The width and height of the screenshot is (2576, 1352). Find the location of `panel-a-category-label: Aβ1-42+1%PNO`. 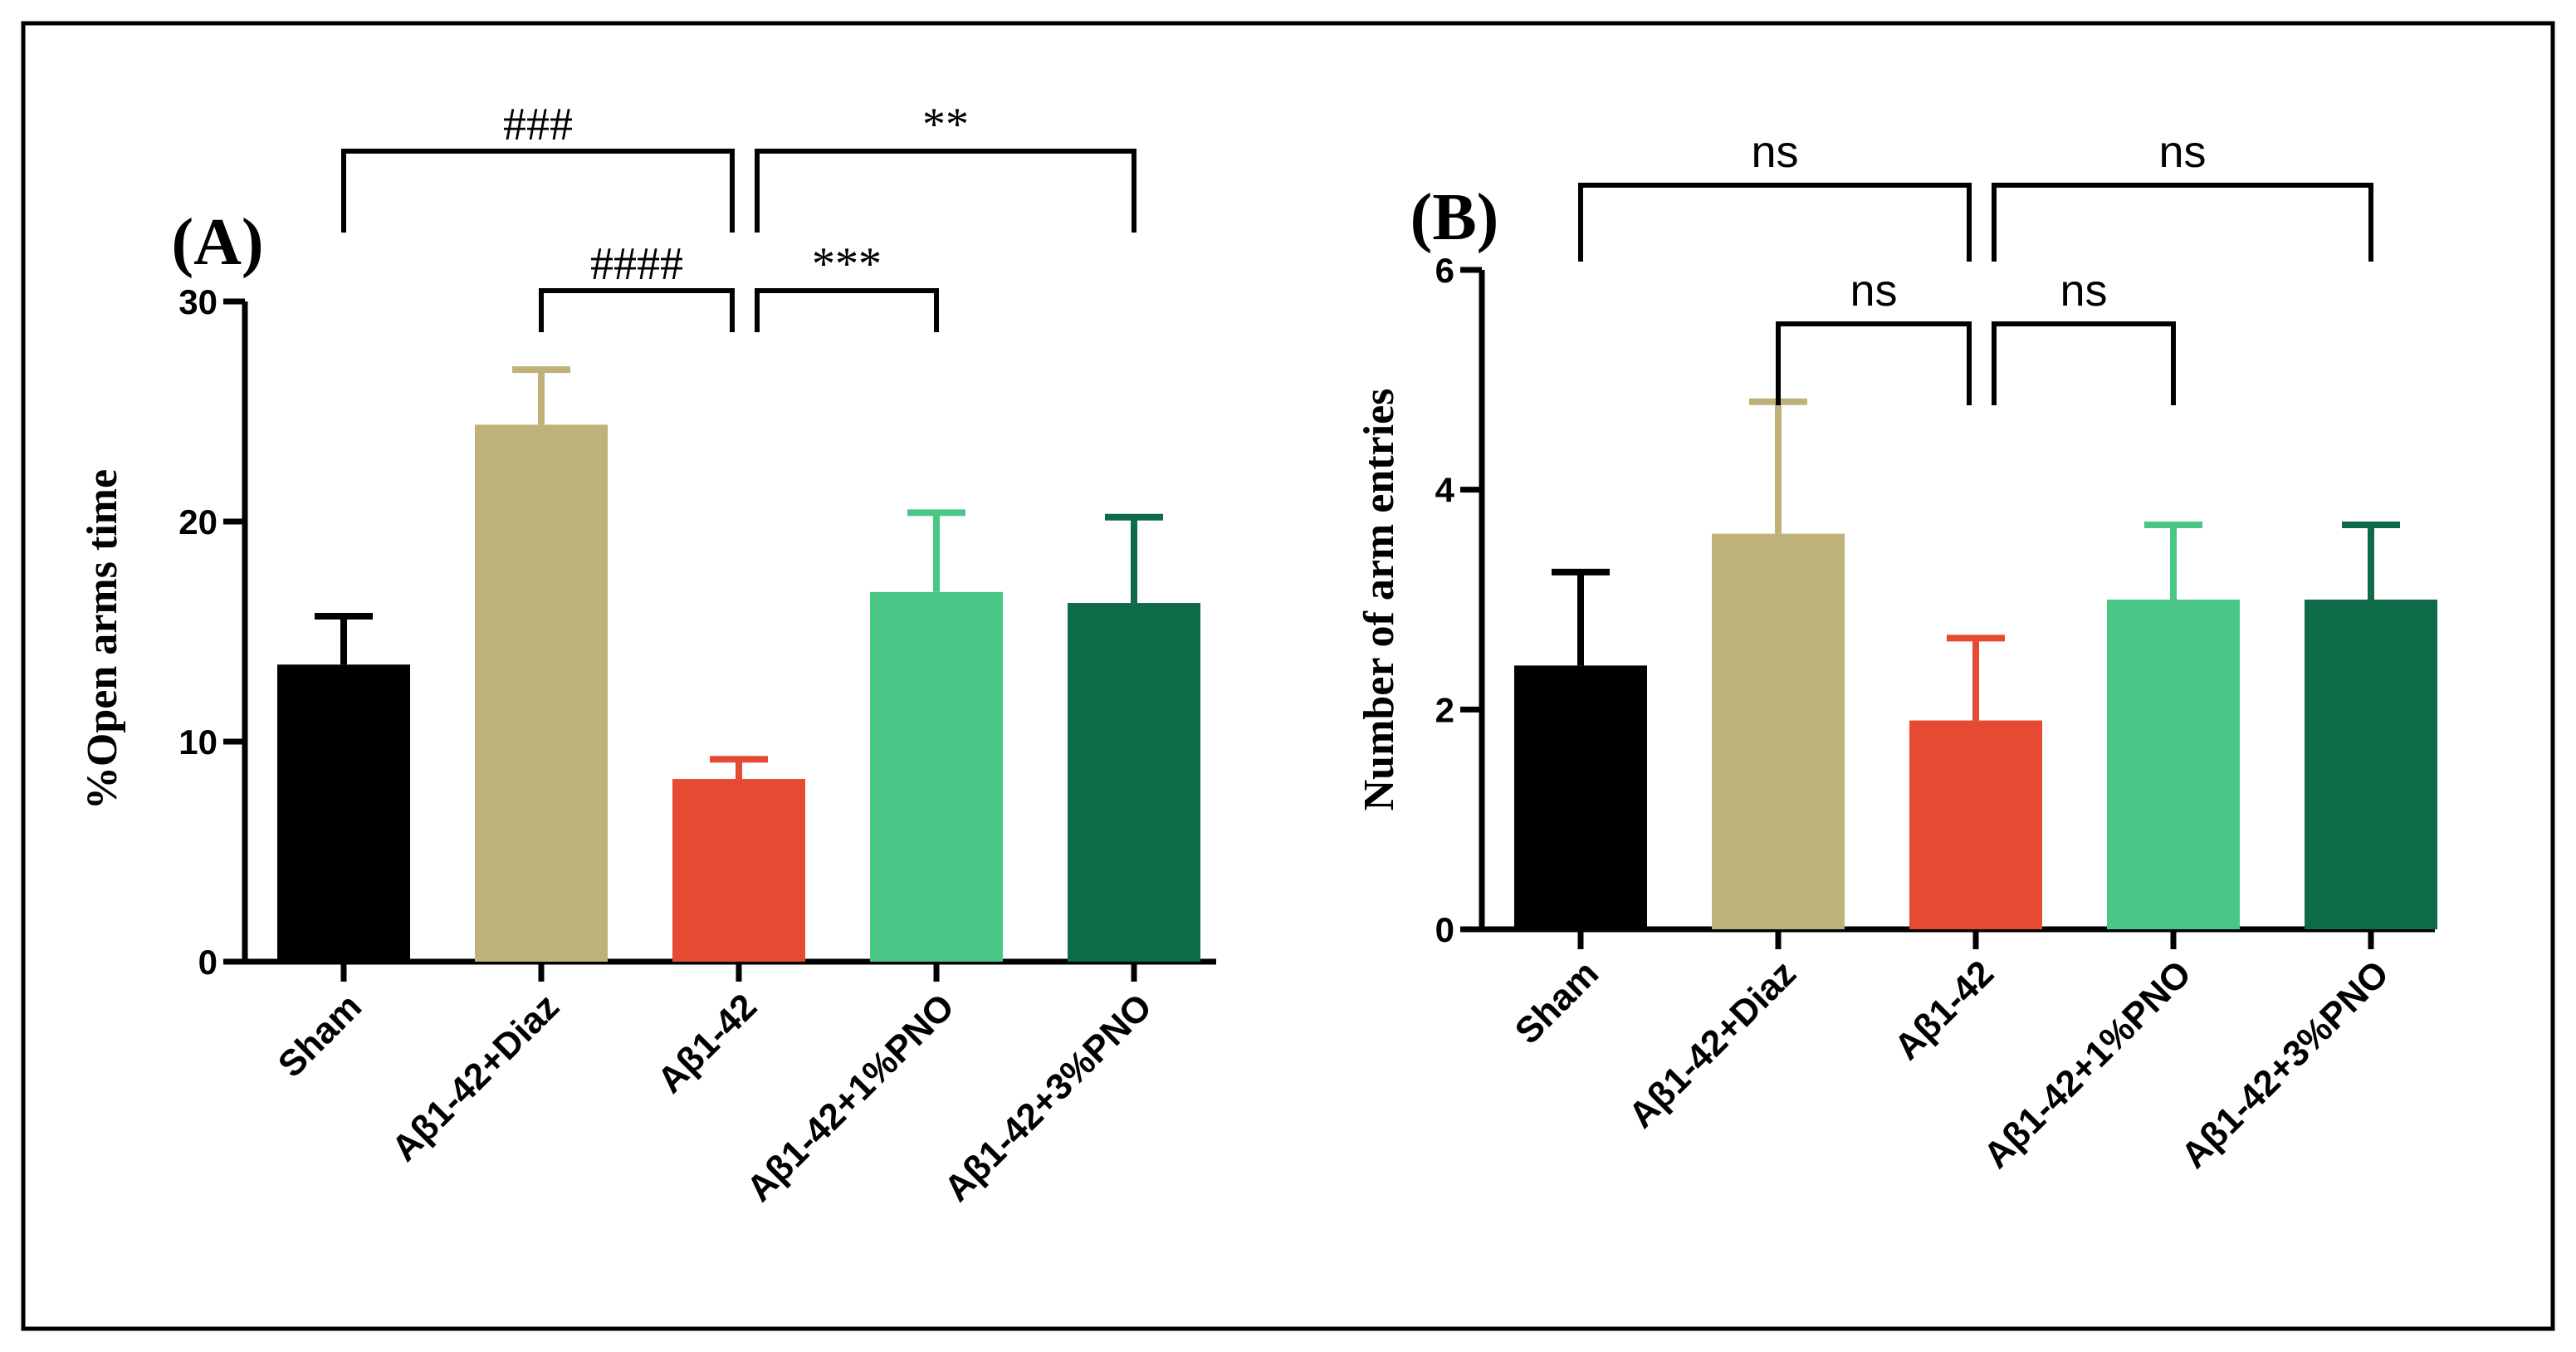

panel-a-category-label: Aβ1-42+1%PNO is located at coordinates (850, 1097).